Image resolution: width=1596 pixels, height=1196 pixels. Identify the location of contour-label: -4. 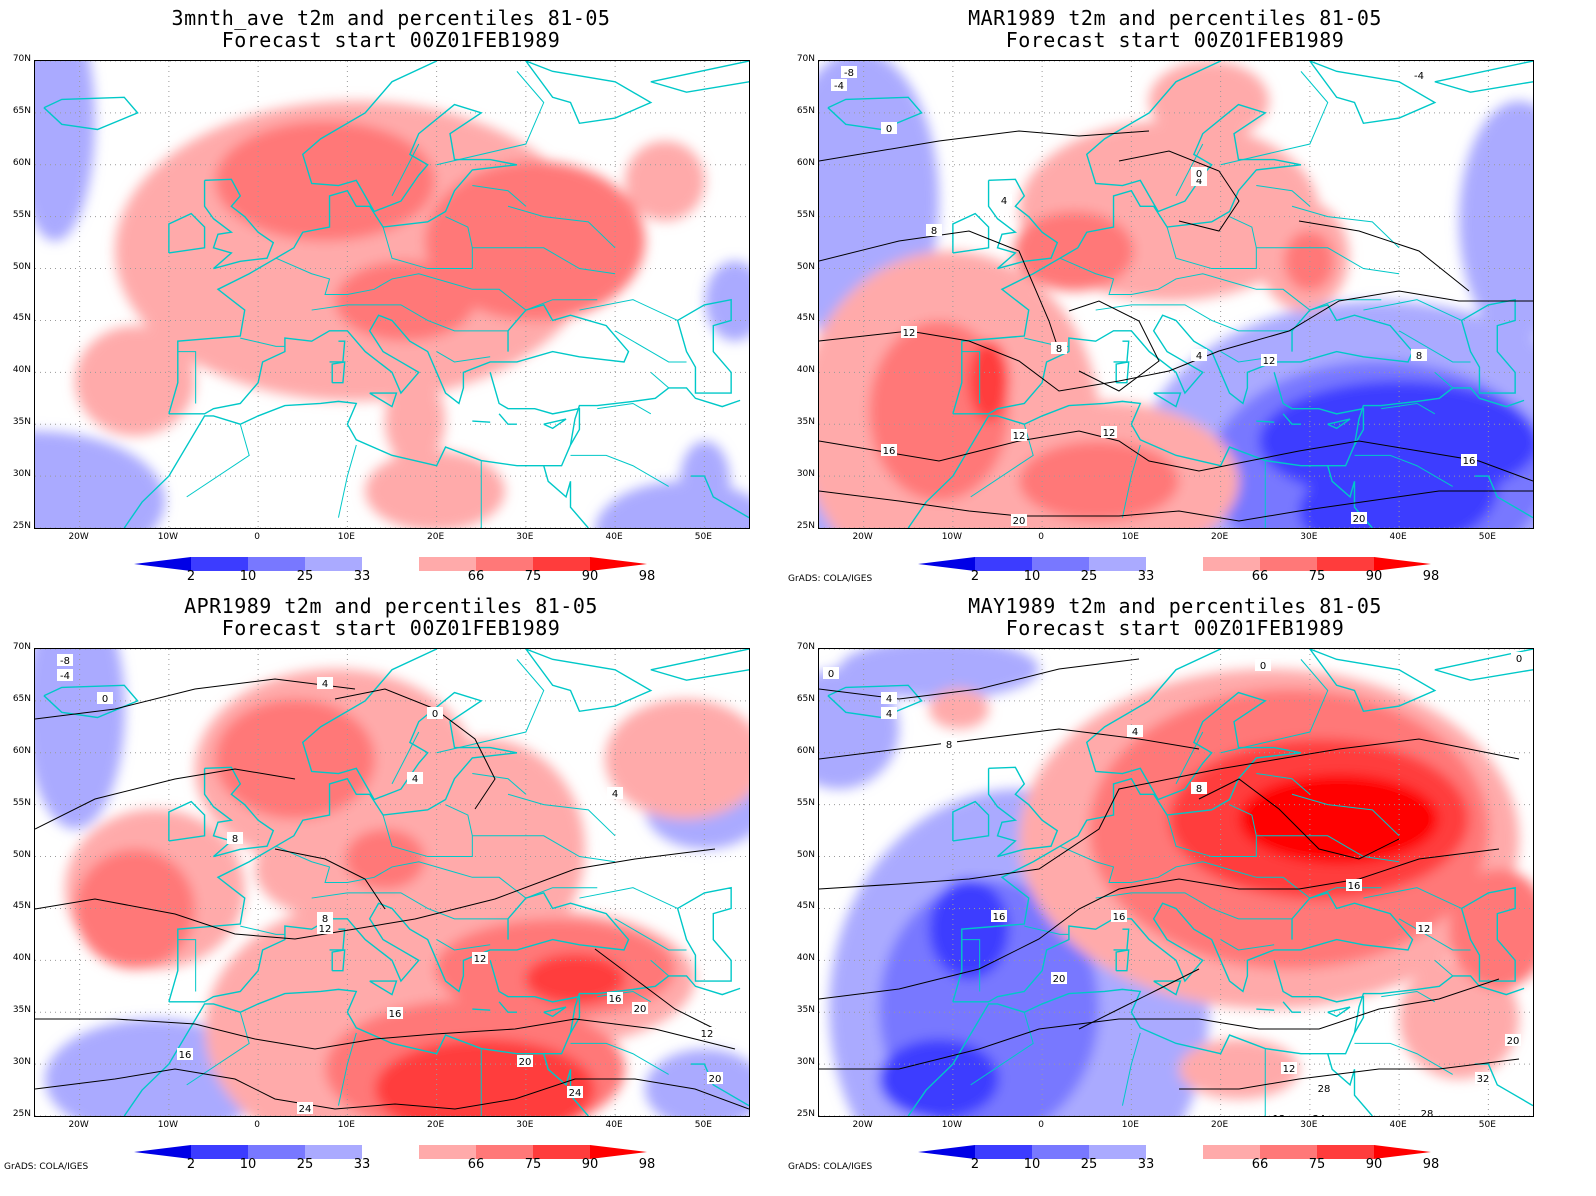
(839, 86).